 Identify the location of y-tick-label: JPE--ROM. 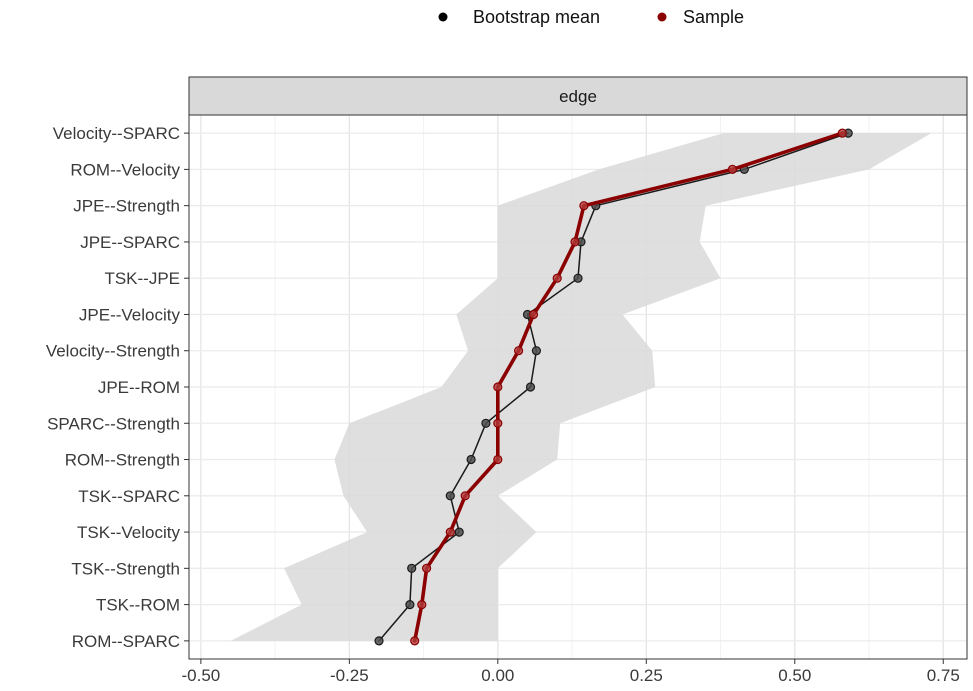
(139, 387).